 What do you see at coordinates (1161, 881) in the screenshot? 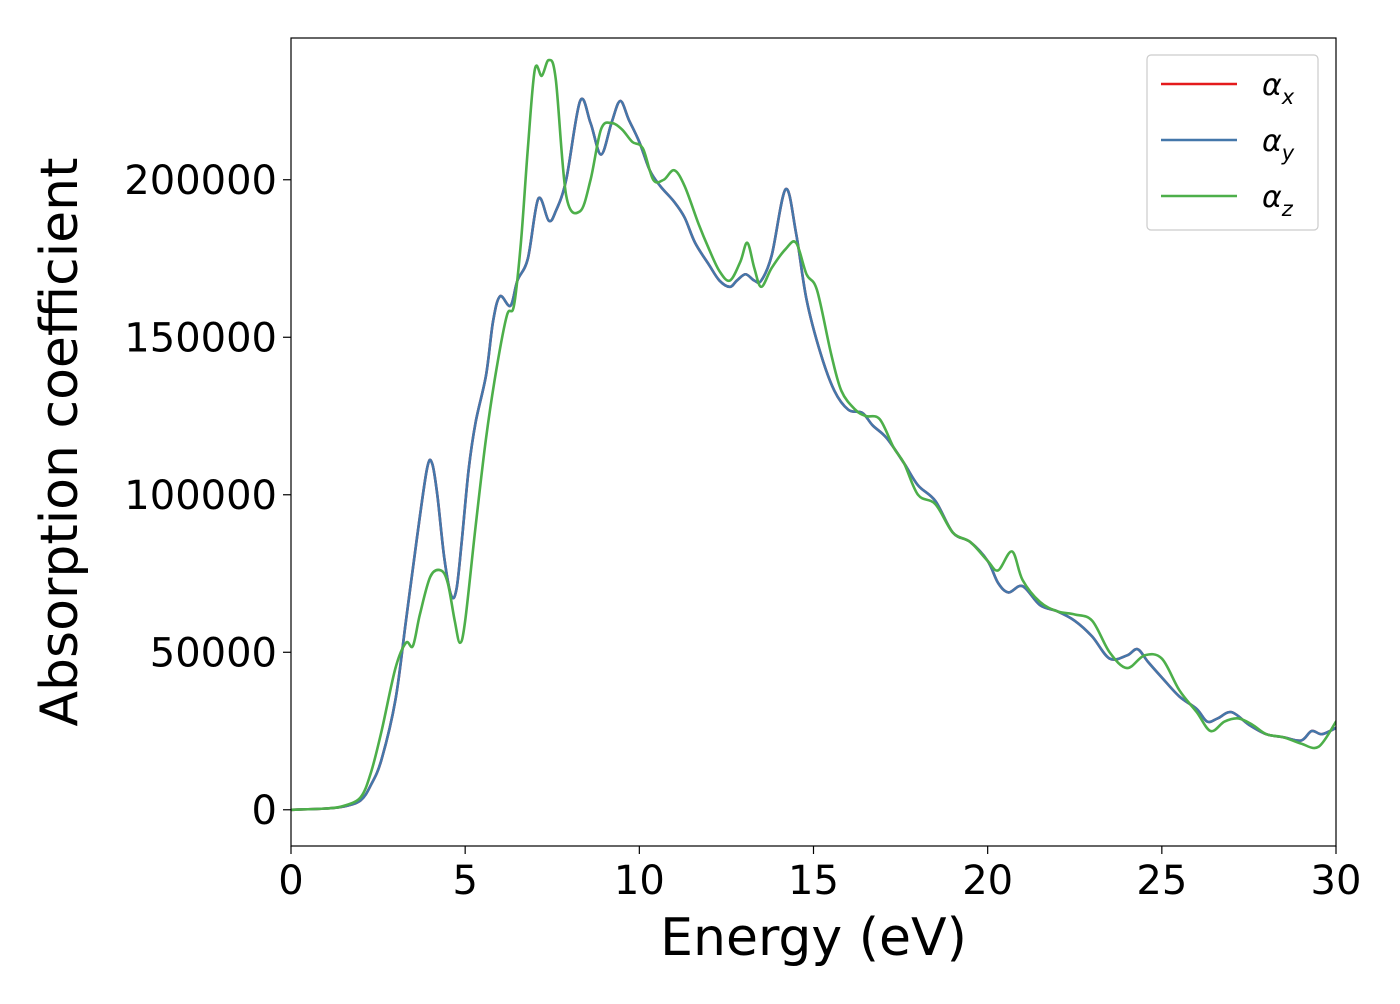
I see `x-tick-label: 25` at bounding box center [1161, 881].